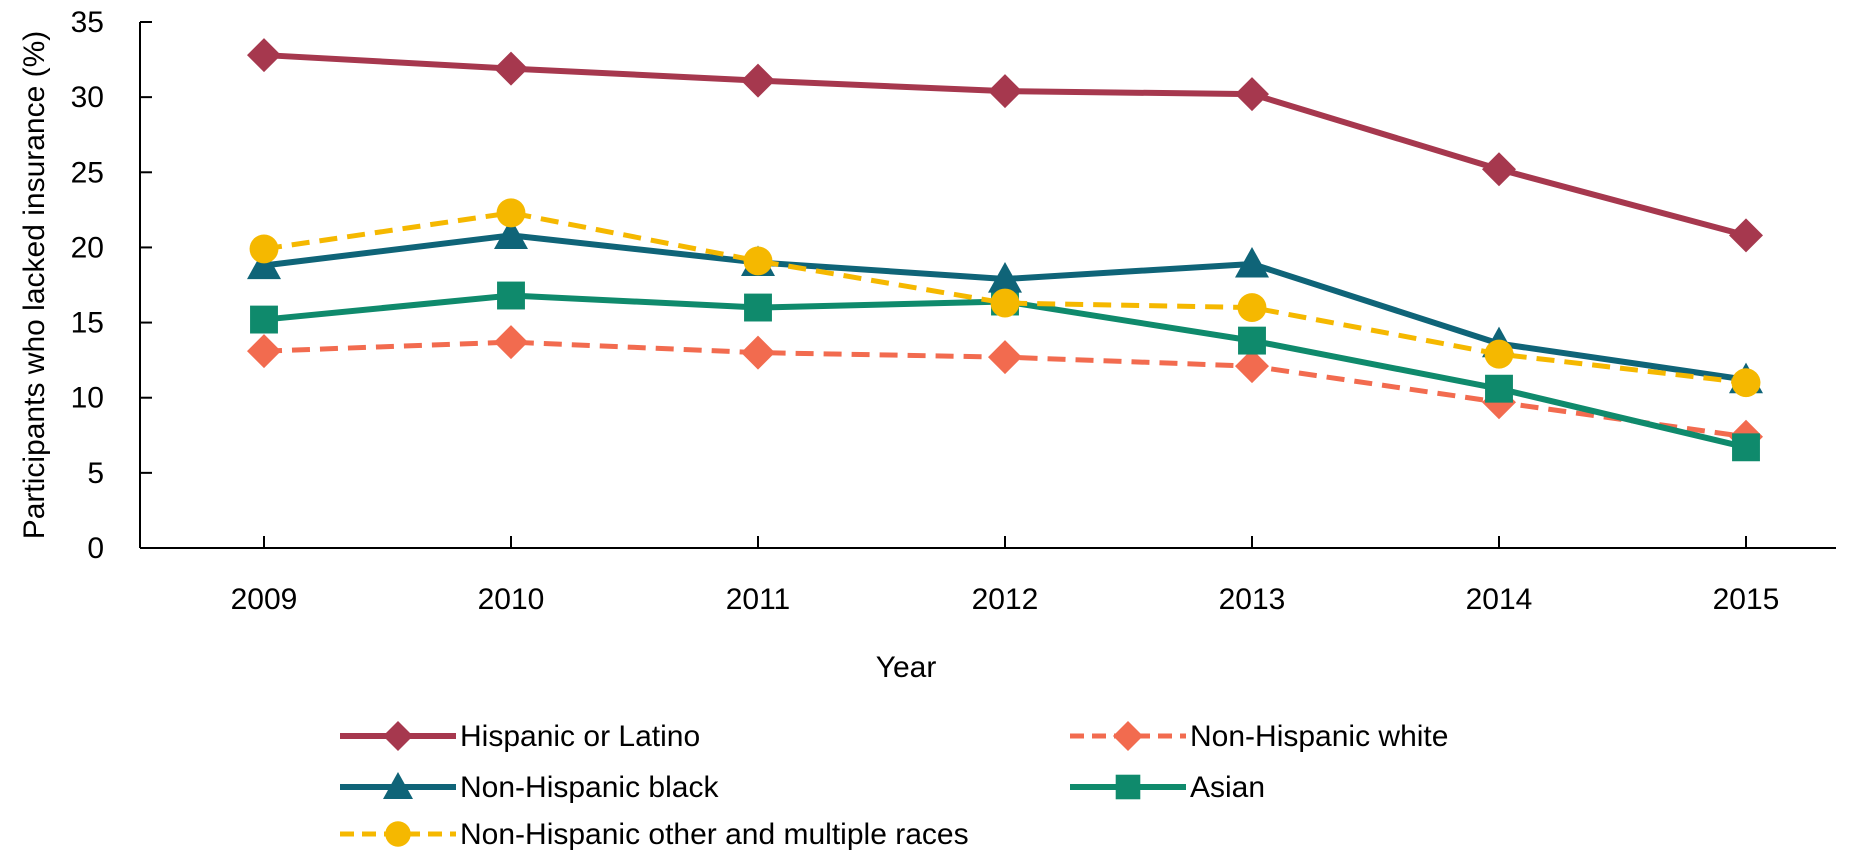  I want to click on x-axis: 2009 2010 2011 2012 2013 2014 2015, so click(988, 576).